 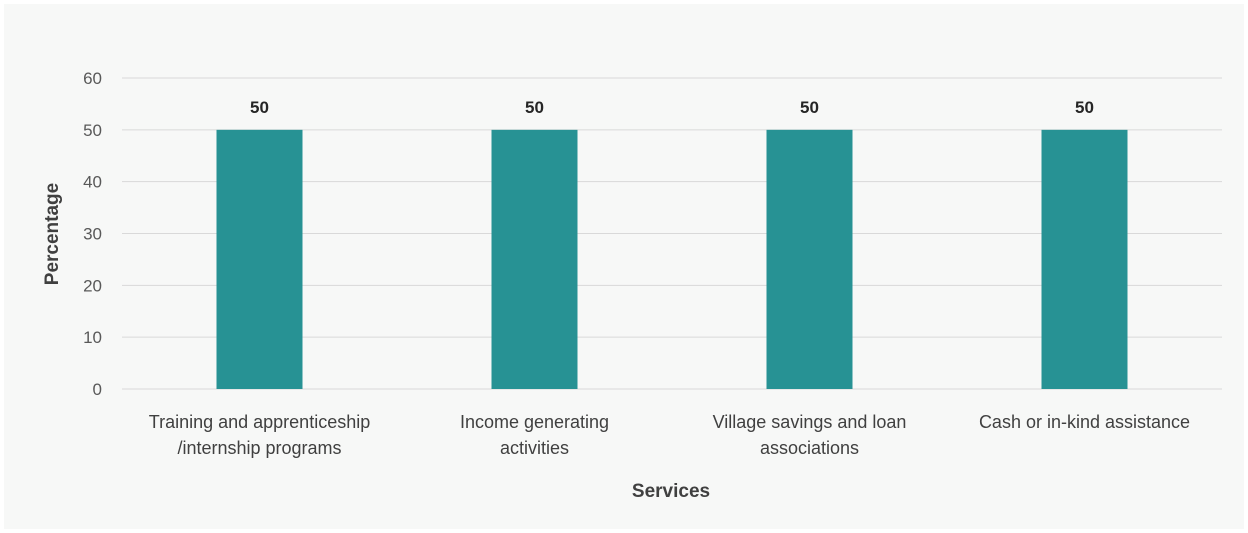 I want to click on y-axis-ticks: 0 10 20 30 40 50 60, so click(x=92, y=234).